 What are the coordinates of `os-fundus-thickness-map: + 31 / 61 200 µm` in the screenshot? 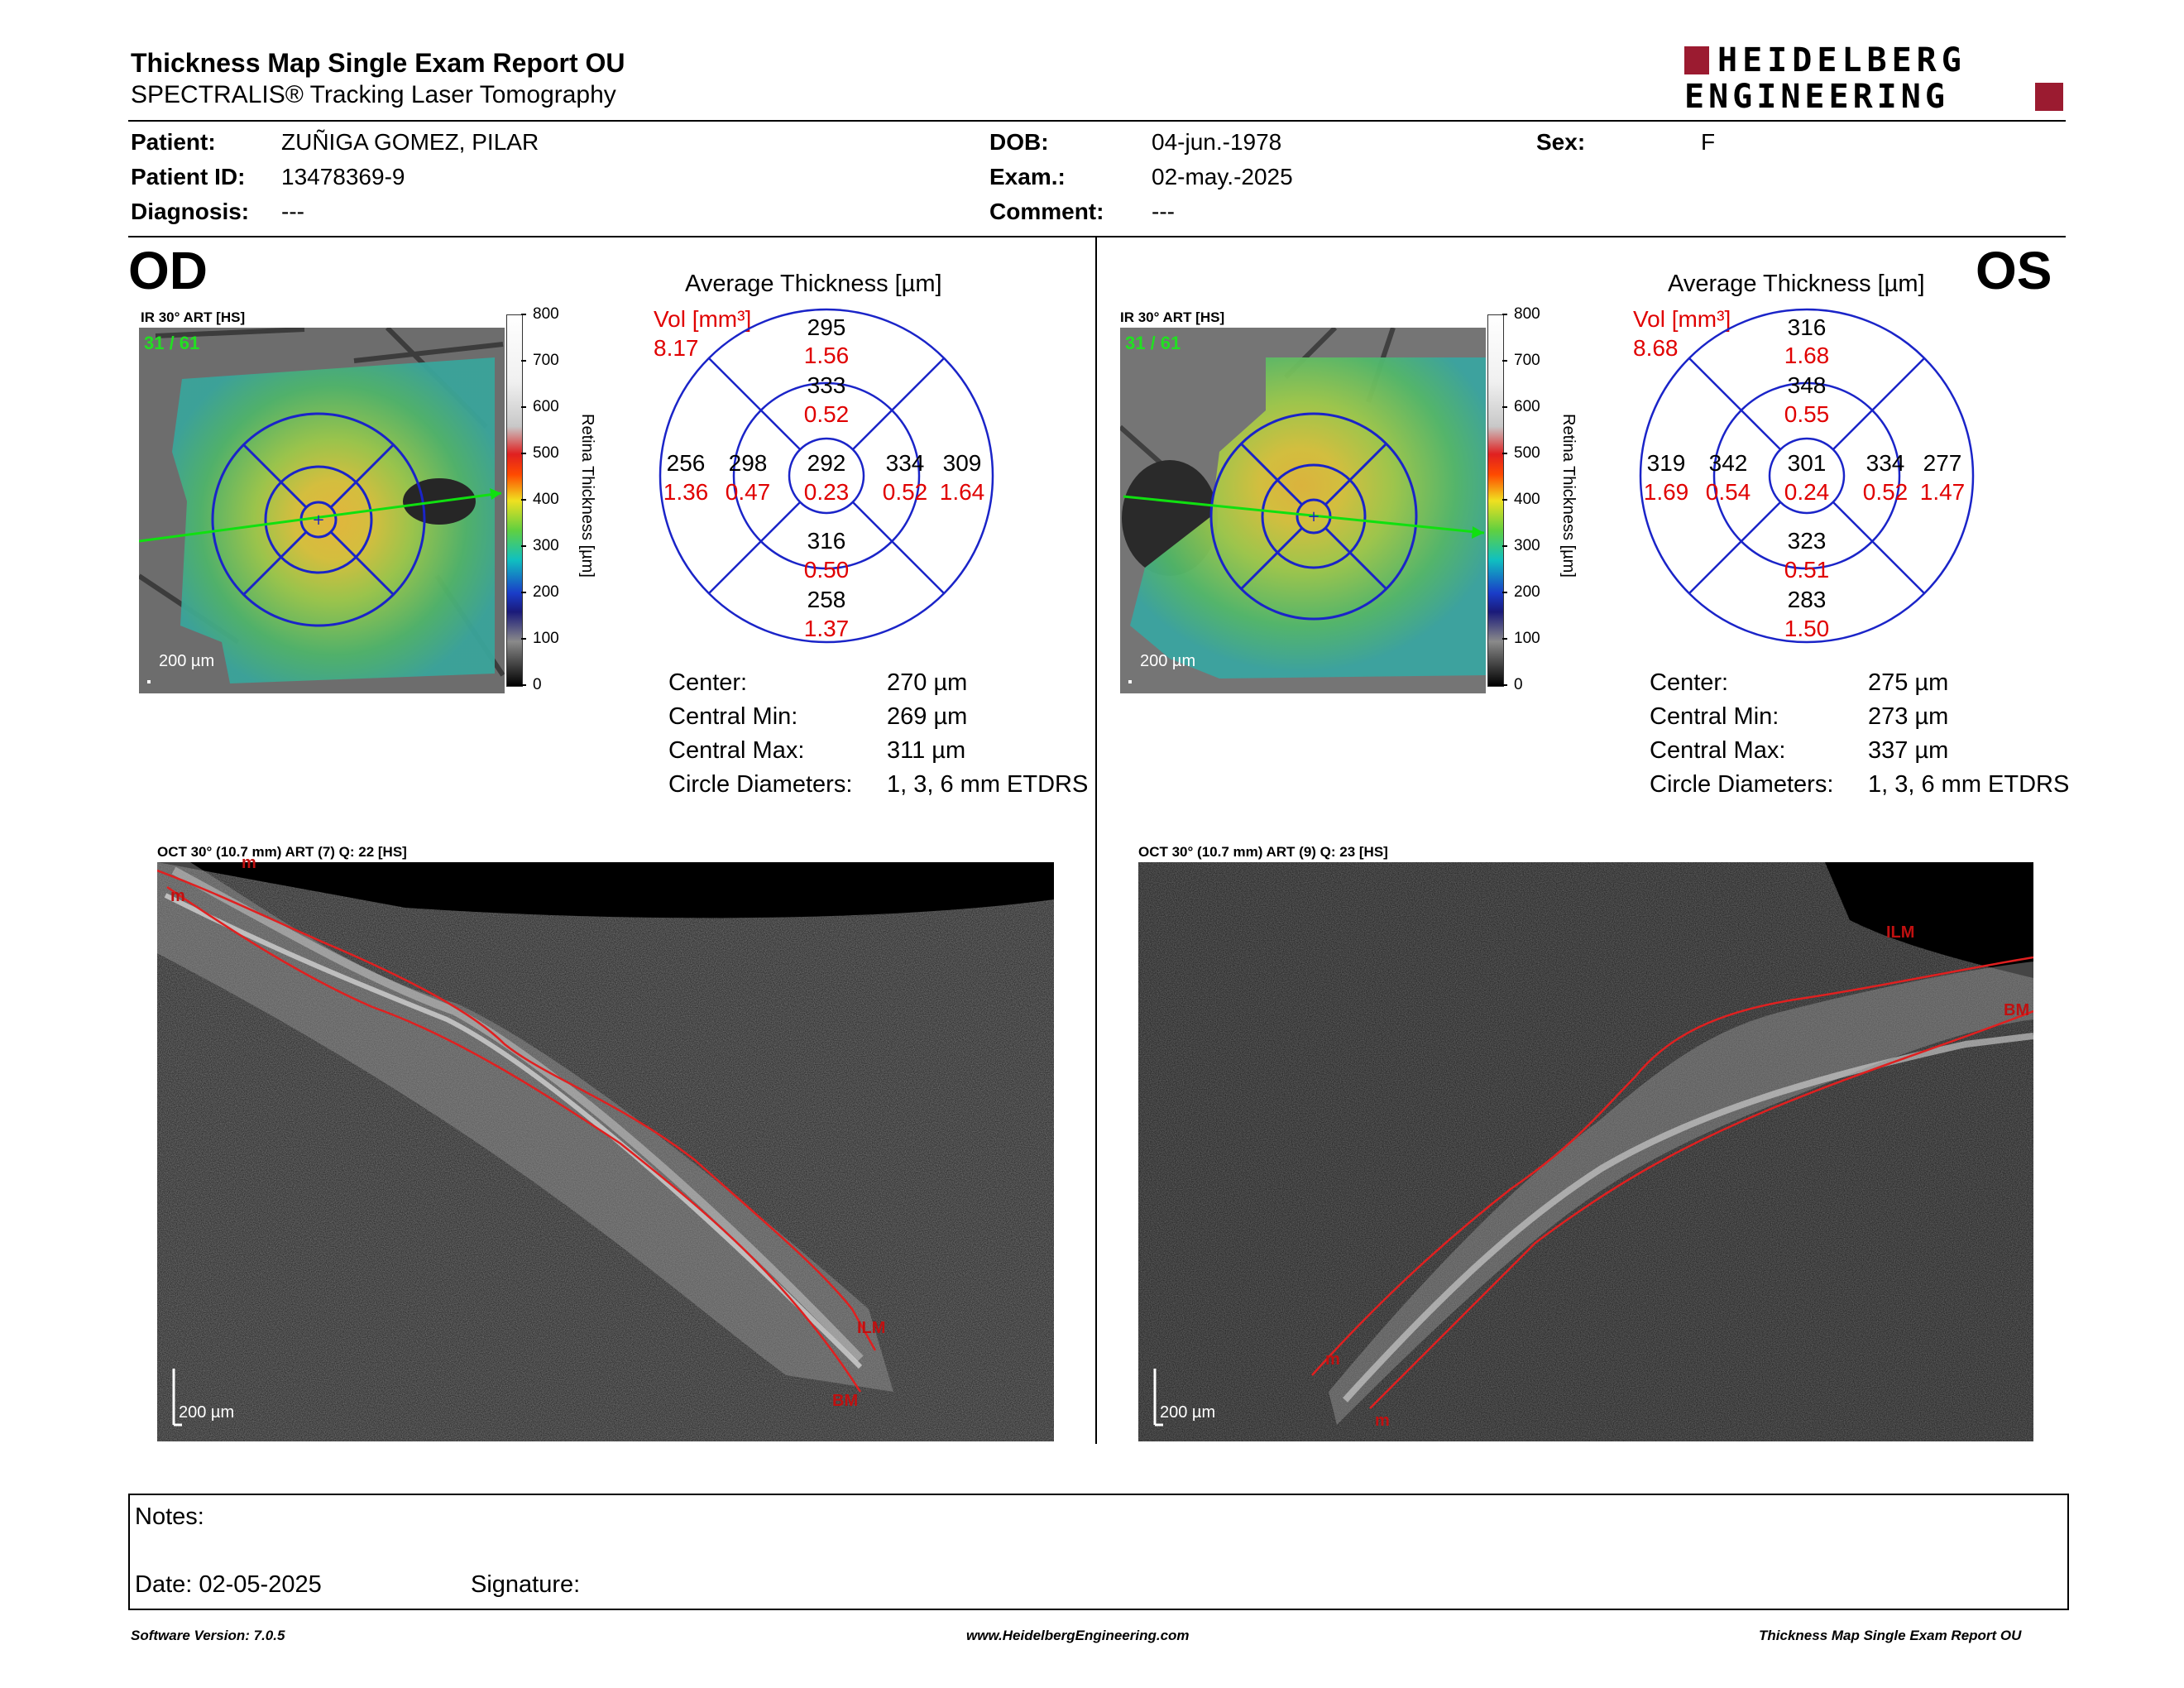 It's located at (1302, 509).